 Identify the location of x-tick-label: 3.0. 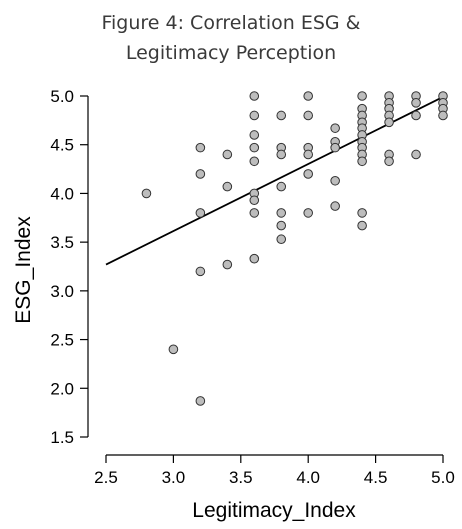
(174, 477).